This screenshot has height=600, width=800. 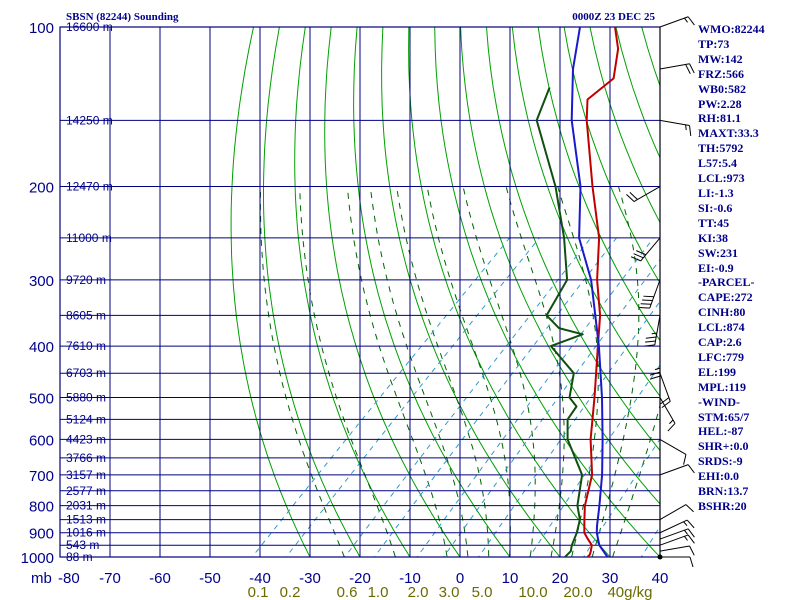 I want to click on pressure-tick-label: 1000, so click(x=37, y=558).